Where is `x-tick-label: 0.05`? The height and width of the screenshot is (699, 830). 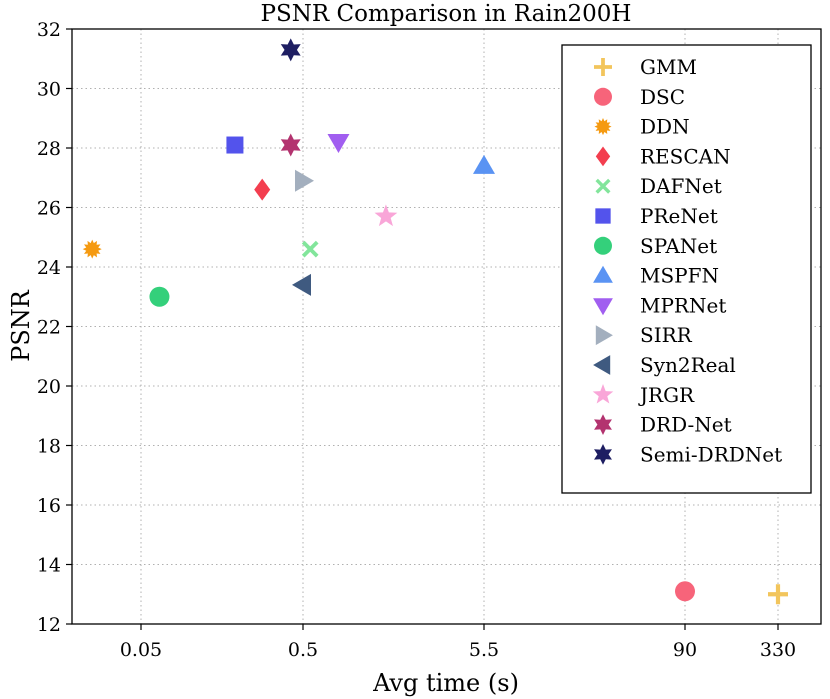
x-tick-label: 0.05 is located at coordinates (141, 650).